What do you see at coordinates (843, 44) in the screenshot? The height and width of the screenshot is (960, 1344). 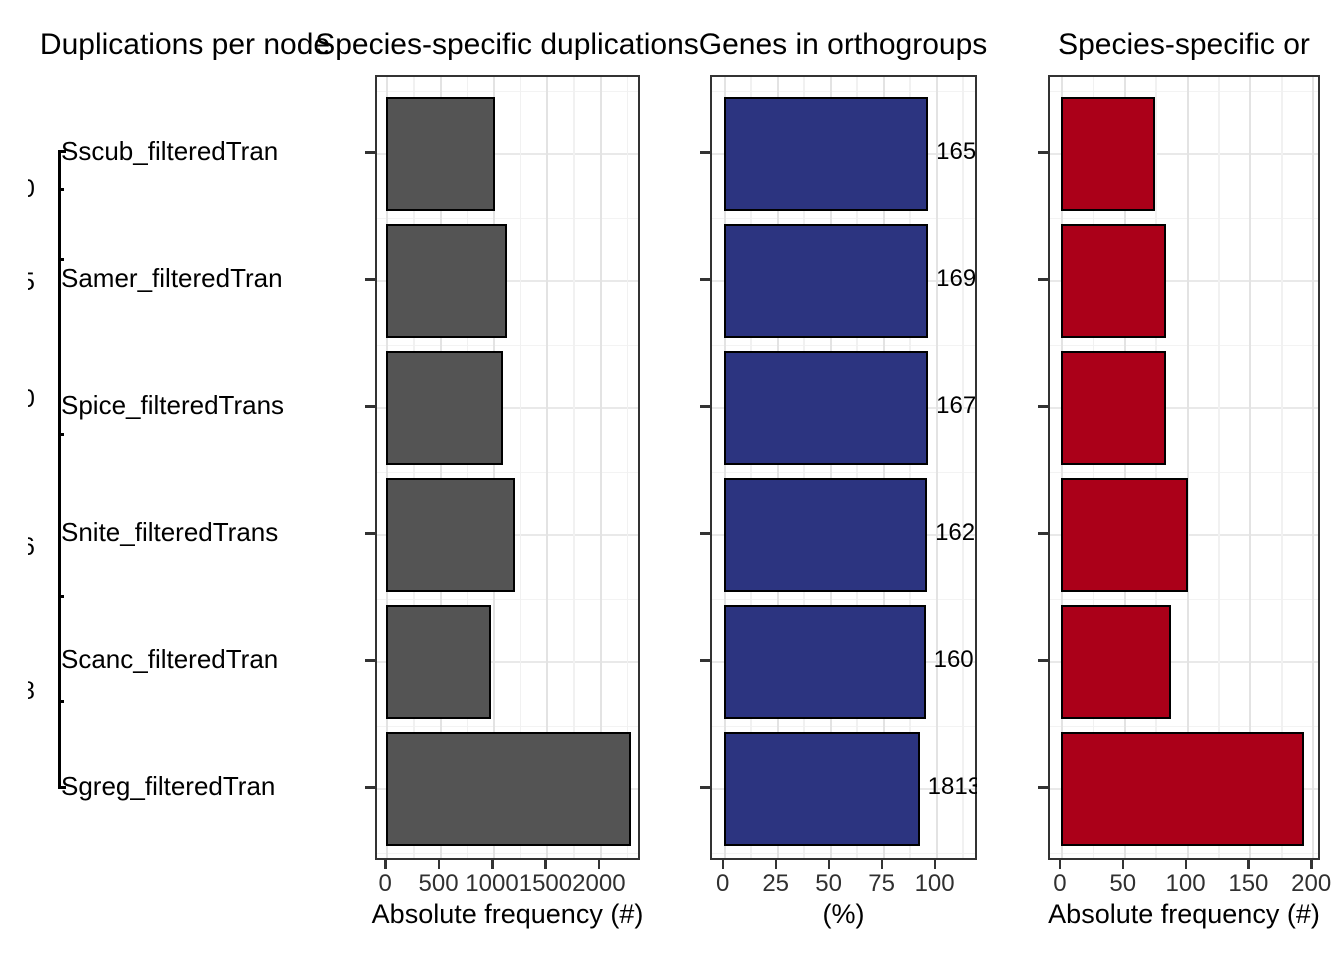 I see `panel-title-orthogenes: Genes in orthogroups` at bounding box center [843, 44].